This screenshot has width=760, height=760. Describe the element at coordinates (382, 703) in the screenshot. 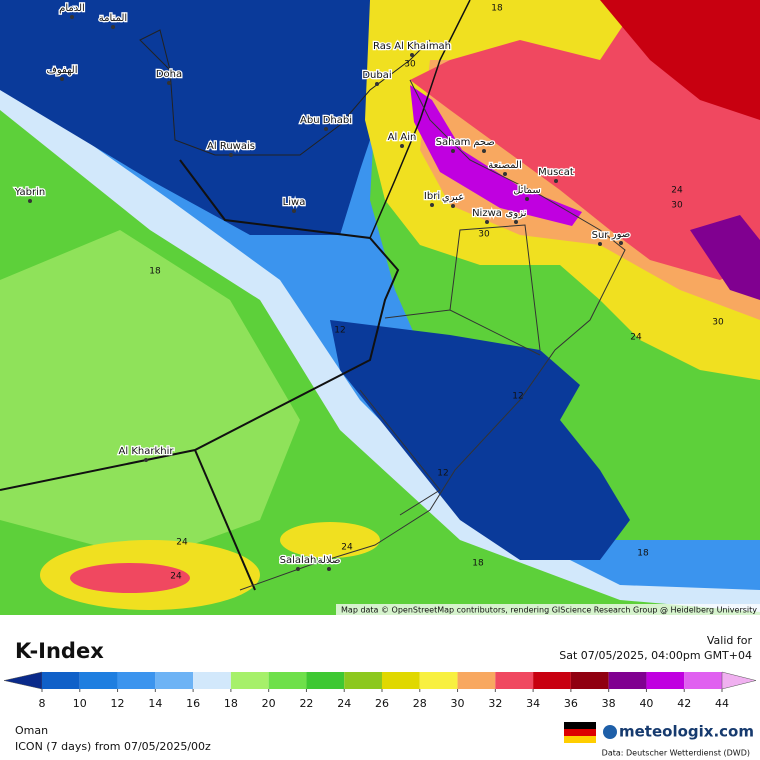

I see `colorbar-tick-label: 26` at that location.